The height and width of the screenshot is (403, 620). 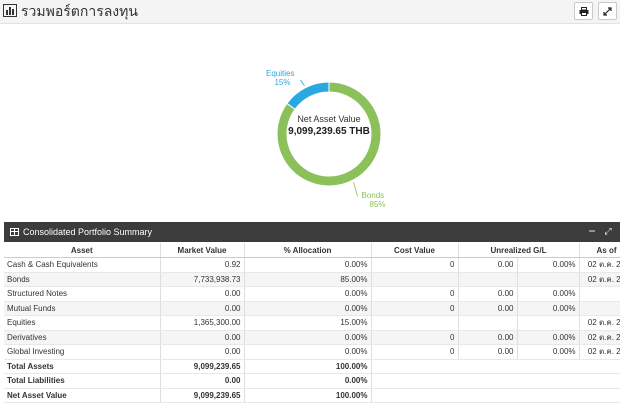 What do you see at coordinates (373, 195) in the screenshot?
I see `donut-label-name: Bonds` at bounding box center [373, 195].